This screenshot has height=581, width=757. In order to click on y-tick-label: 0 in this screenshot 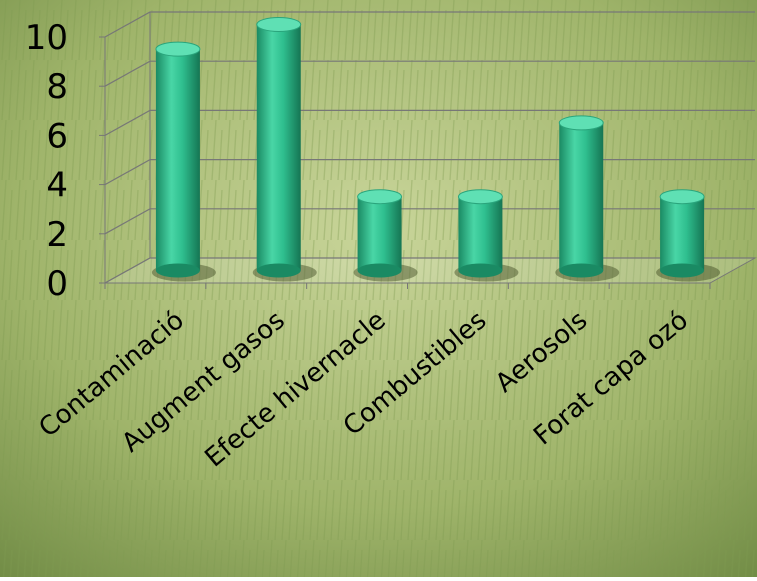, I will do `click(57, 284)`.